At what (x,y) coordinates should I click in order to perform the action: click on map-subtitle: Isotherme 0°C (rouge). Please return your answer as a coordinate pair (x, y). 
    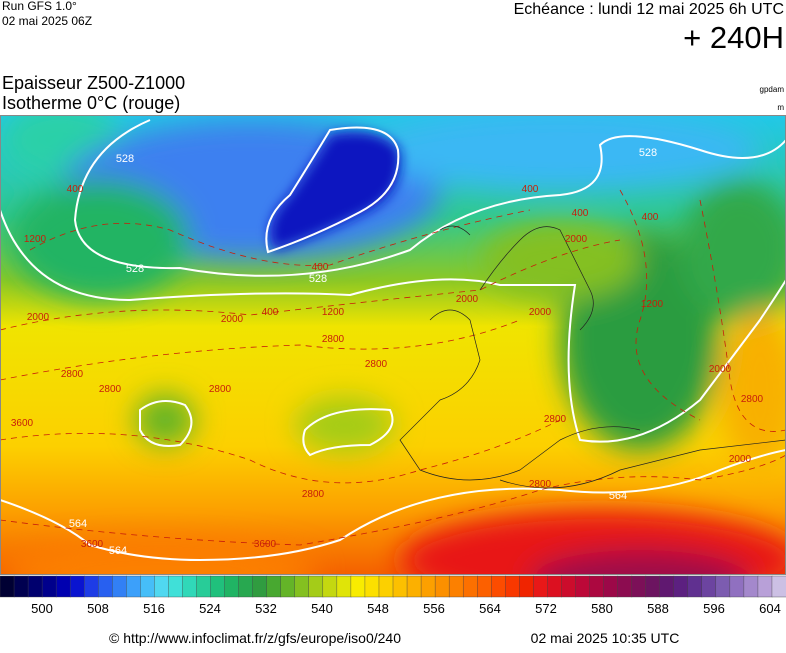
    Looking at the image, I should click on (91, 103).